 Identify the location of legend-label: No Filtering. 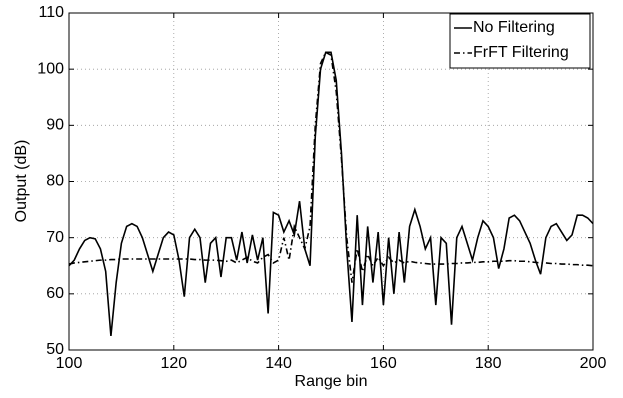
(514, 27).